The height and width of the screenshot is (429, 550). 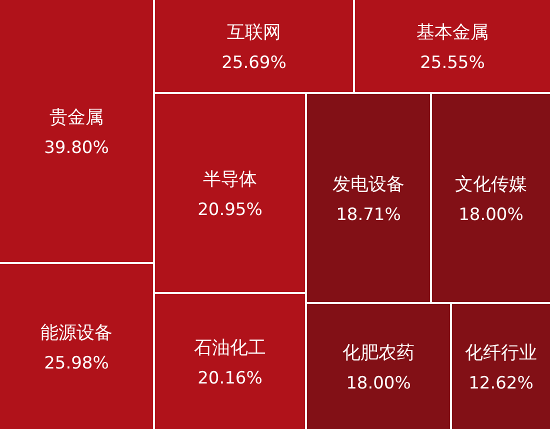 I want to click on data-label: 39.80%, so click(x=76, y=148).